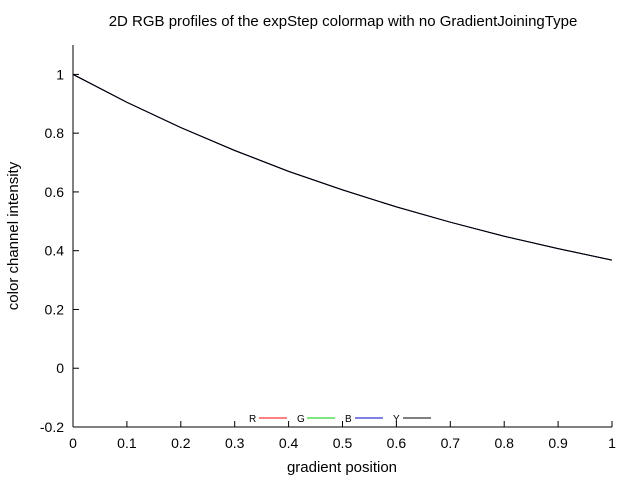 The image size is (640, 480). I want to click on legend-label-r: R, so click(252, 419).